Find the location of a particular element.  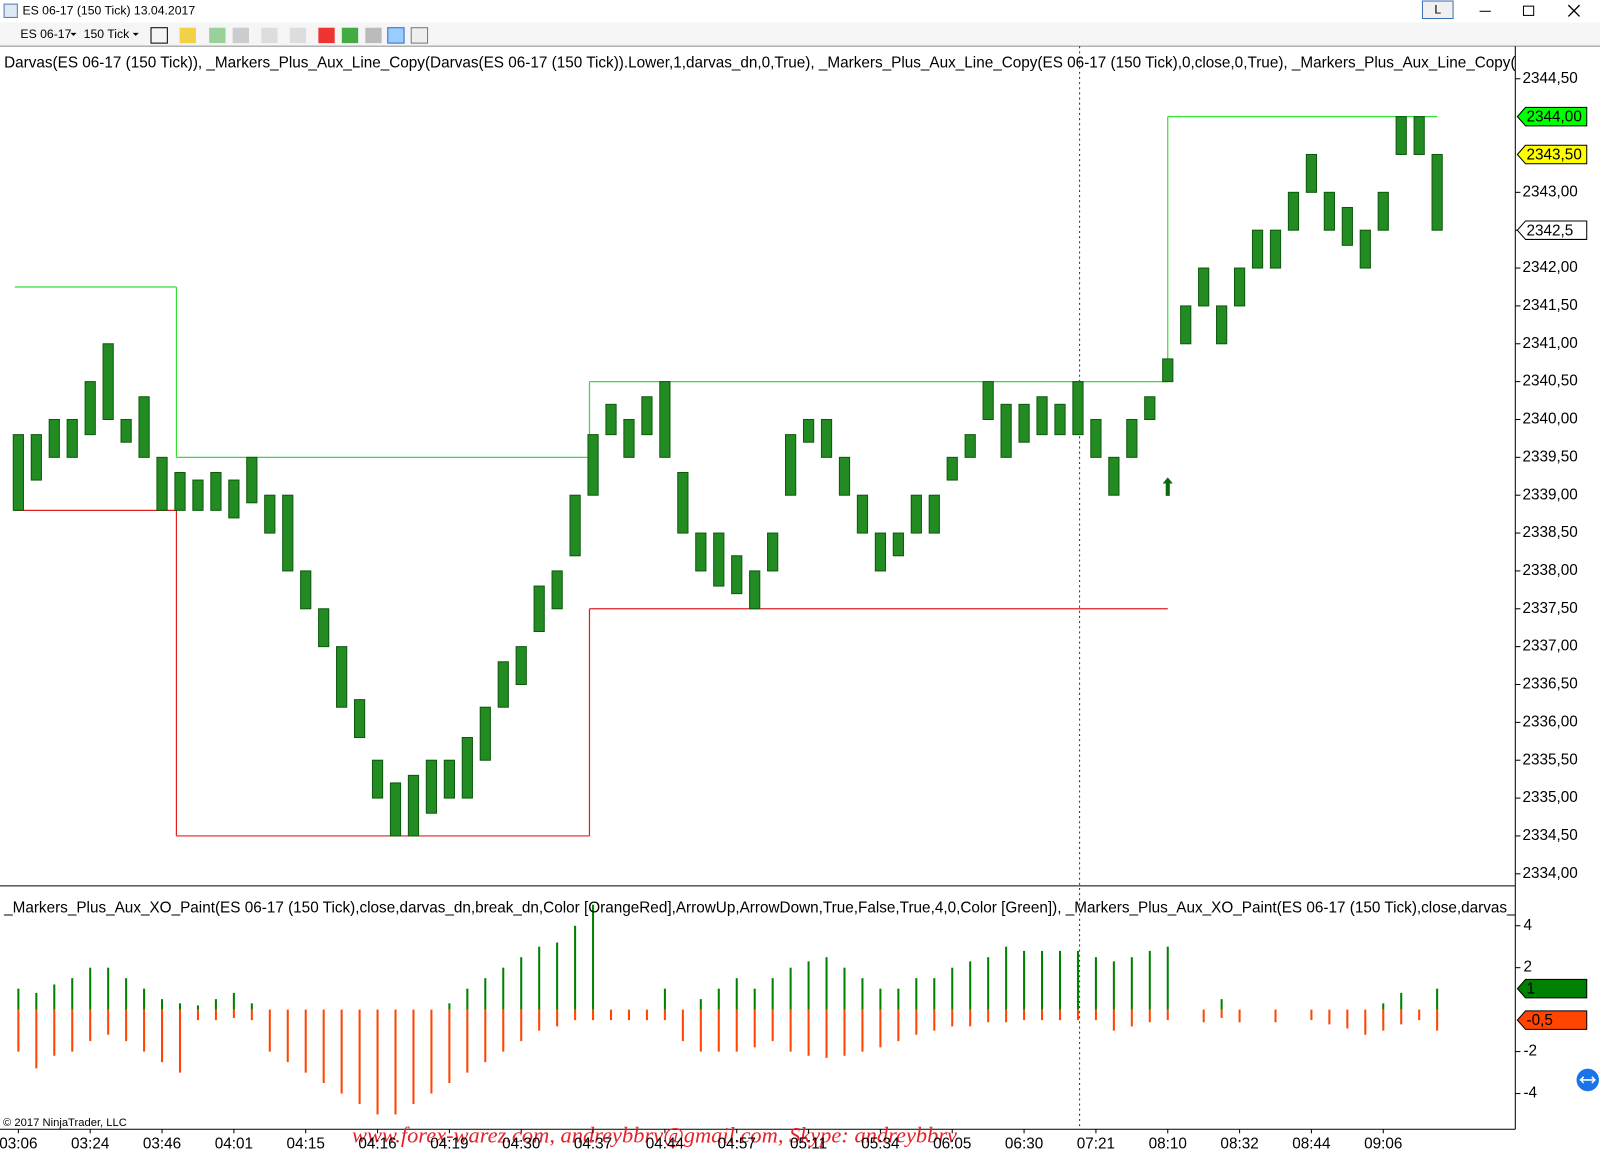

x-tick-label: 04:16 is located at coordinates (377, 1144).